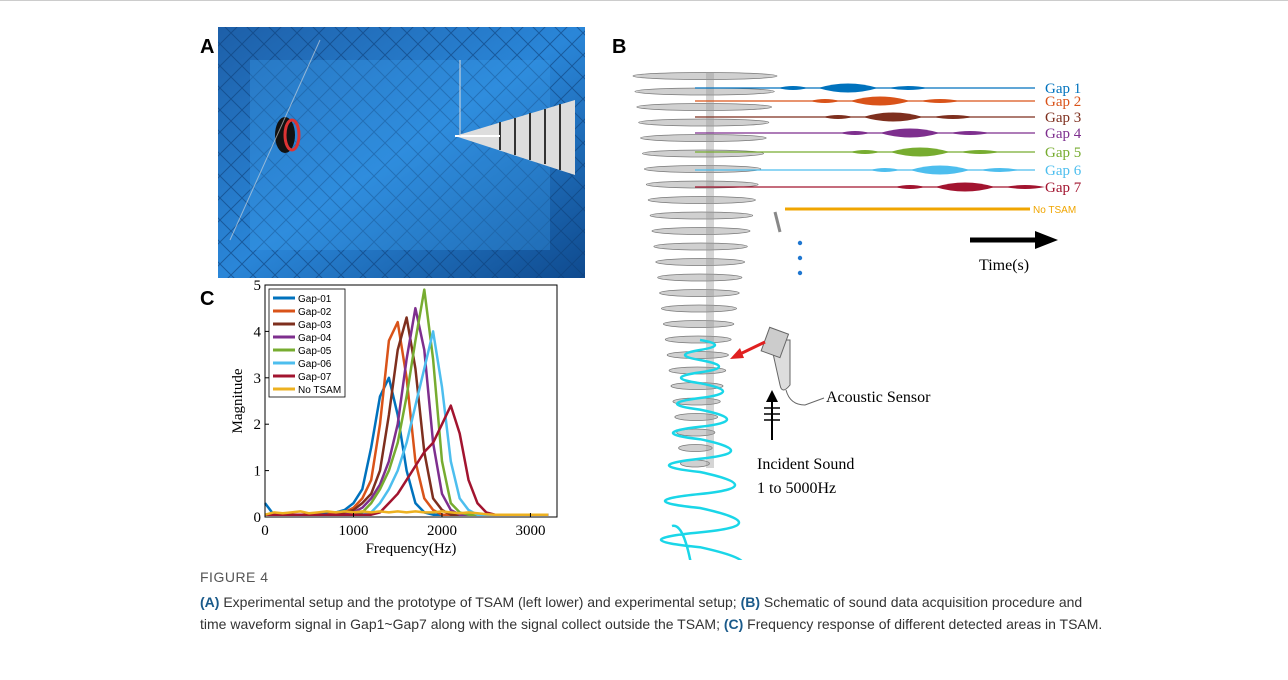  What do you see at coordinates (1063, 89) in the screenshot?
I see `gap-label: Gap 1` at bounding box center [1063, 89].